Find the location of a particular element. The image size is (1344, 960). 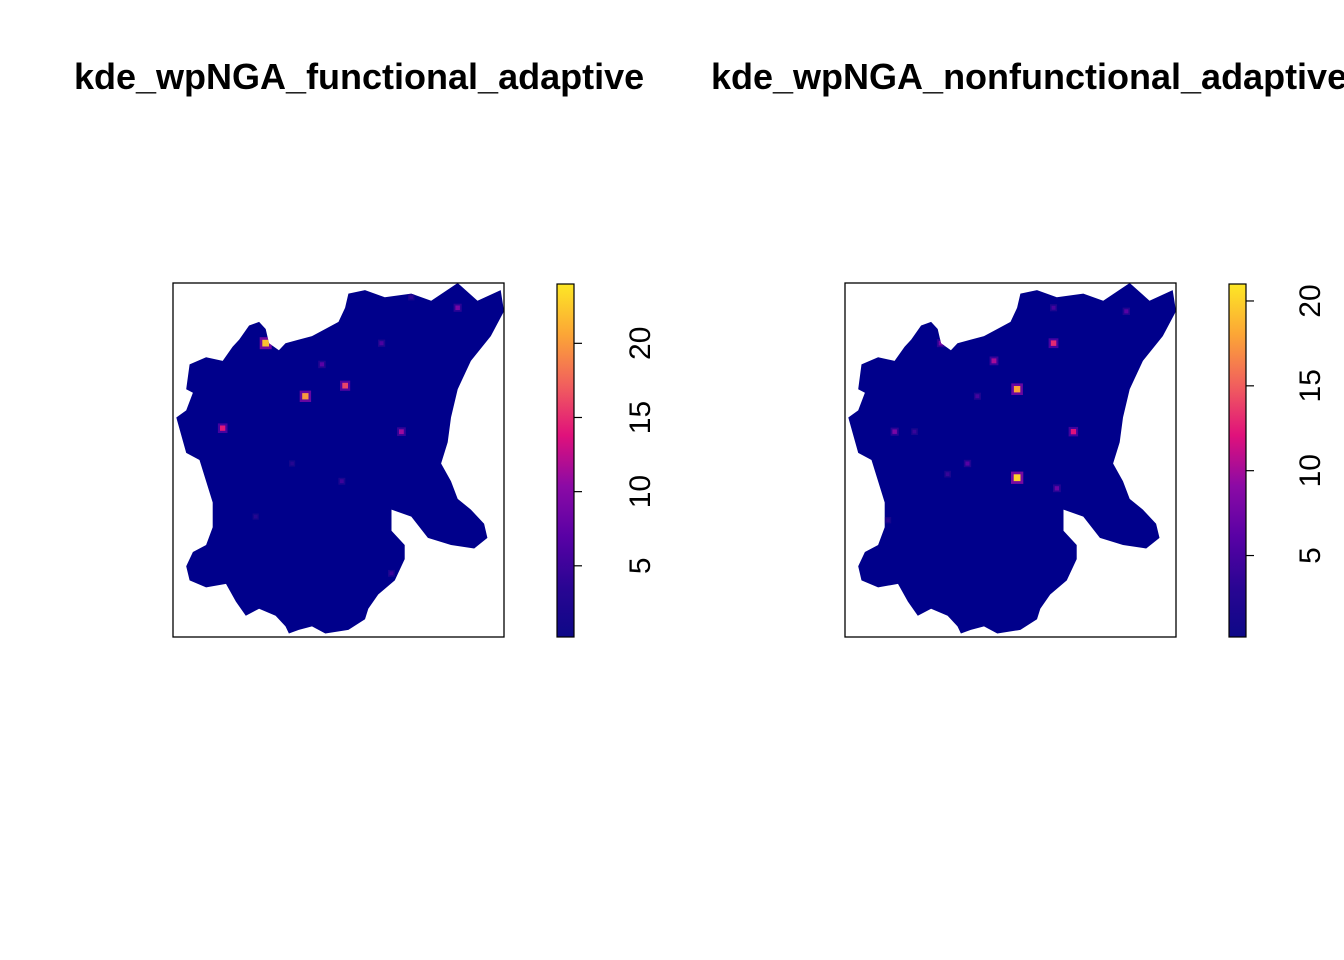

panel-title-functional: kde_wpNGA_functional_adaptive is located at coordinates (359, 76).